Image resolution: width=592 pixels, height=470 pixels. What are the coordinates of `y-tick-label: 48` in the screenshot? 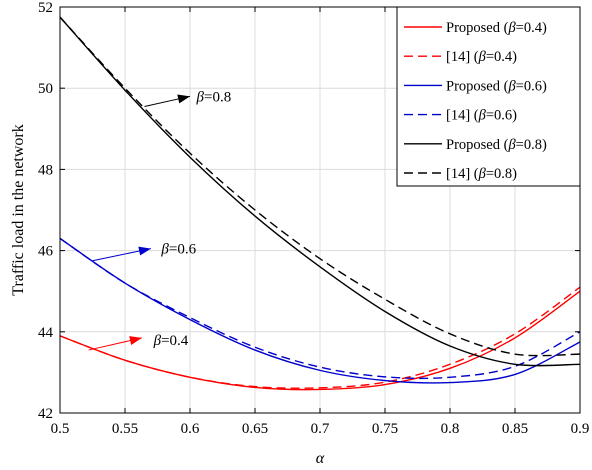 It's located at (45, 170).